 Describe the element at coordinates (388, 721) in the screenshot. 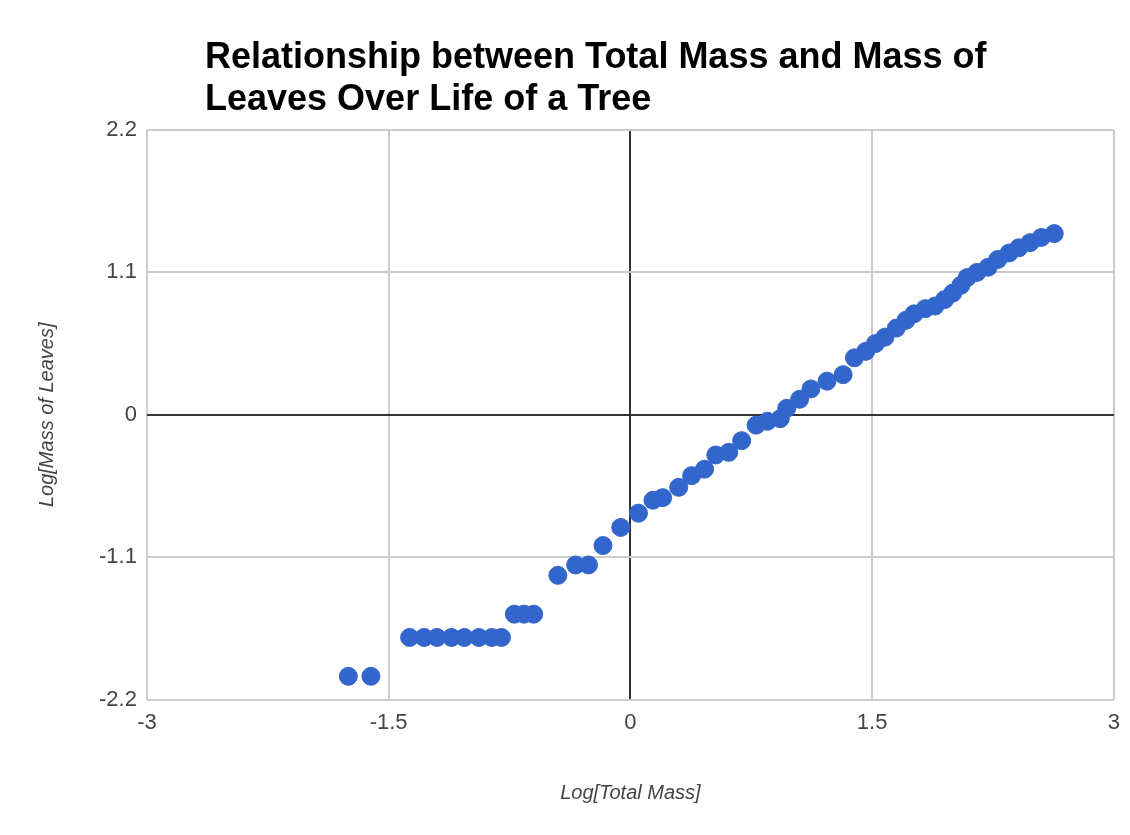

I see `x-tick-label: -1.5` at that location.